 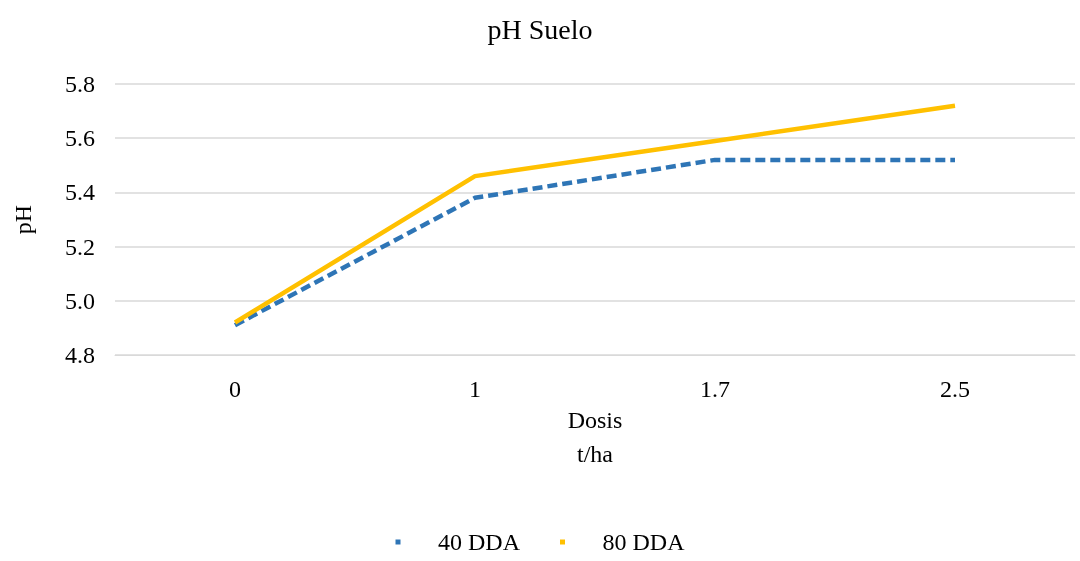 What do you see at coordinates (80, 84) in the screenshot?
I see `y-tick-label: 5.8` at bounding box center [80, 84].